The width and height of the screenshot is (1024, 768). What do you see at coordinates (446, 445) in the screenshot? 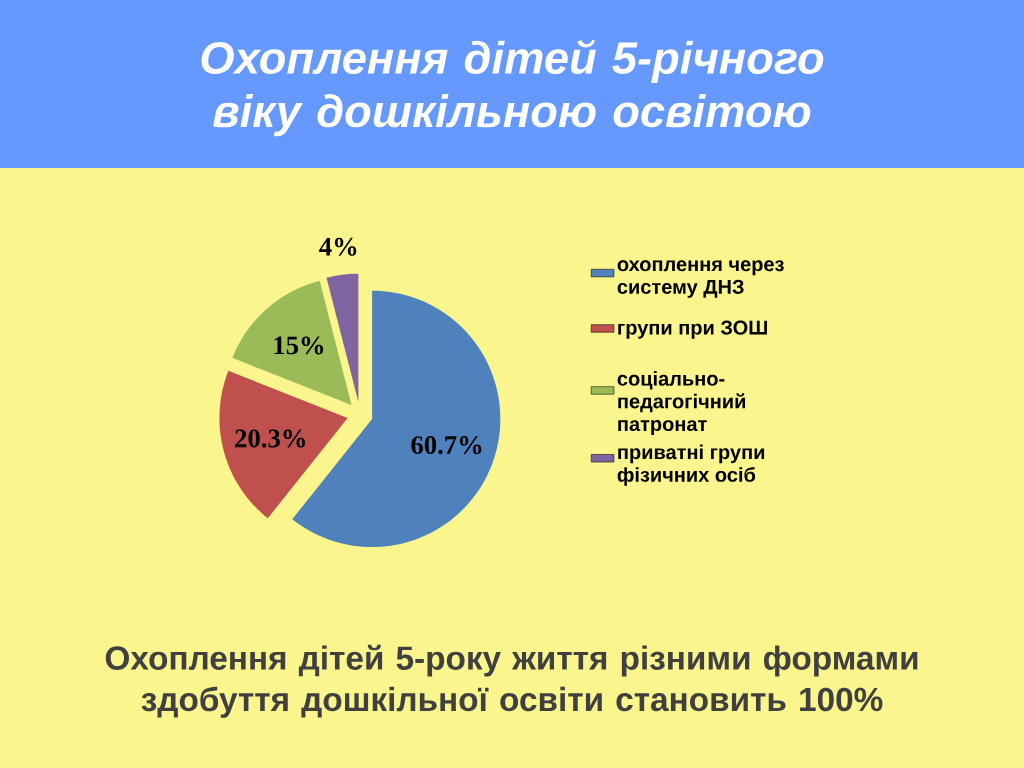
I see `data-label: 60.7%` at bounding box center [446, 445].